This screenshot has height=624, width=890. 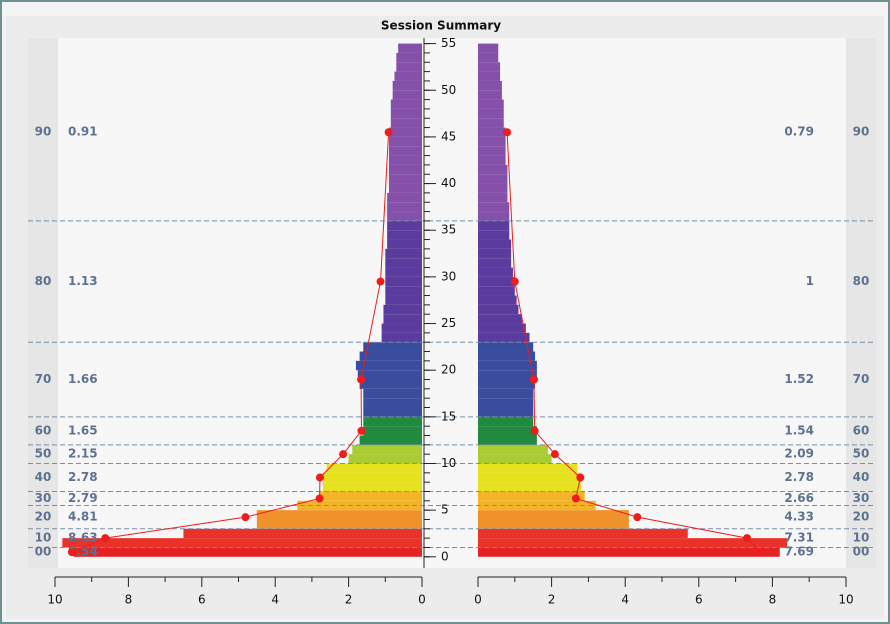 What do you see at coordinates (799, 552) in the screenshot?
I see `band-value-right: 7.69` at bounding box center [799, 552].